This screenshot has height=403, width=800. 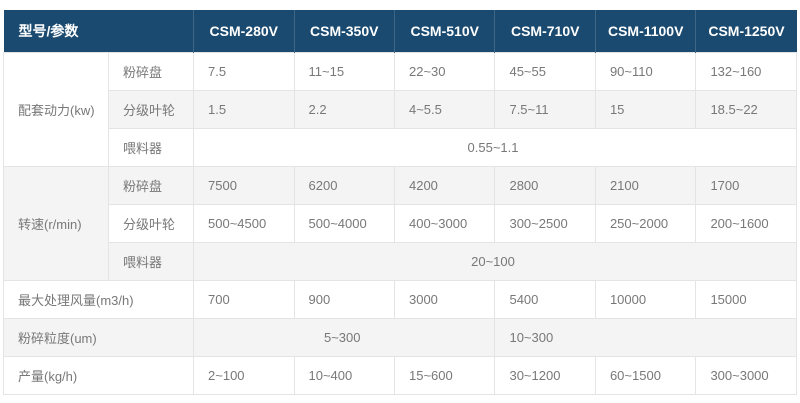 What do you see at coordinates (344, 31) in the screenshot?
I see `header-cell-model-350v: CSM-350V` at bounding box center [344, 31].